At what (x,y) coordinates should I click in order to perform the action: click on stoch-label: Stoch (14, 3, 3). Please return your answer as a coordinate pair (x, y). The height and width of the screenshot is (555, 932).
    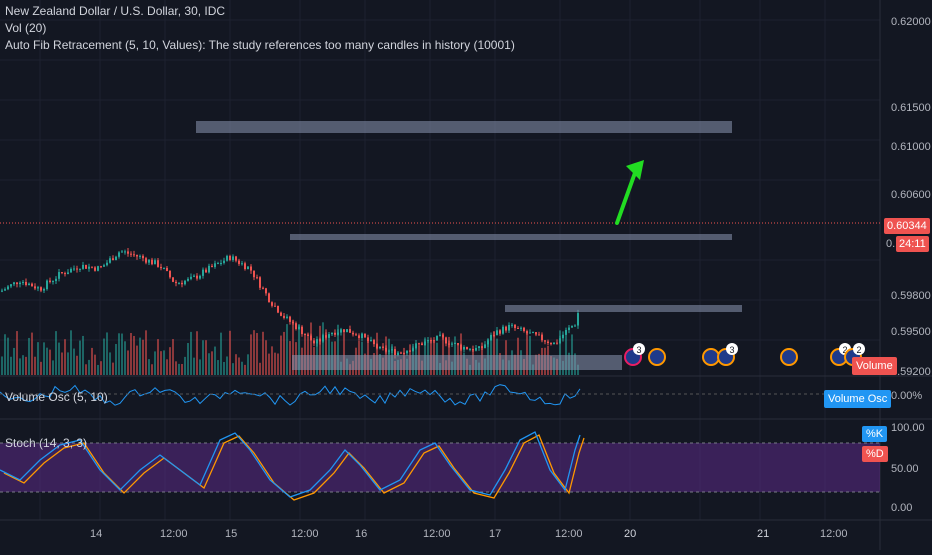
    Looking at the image, I should click on (46, 443).